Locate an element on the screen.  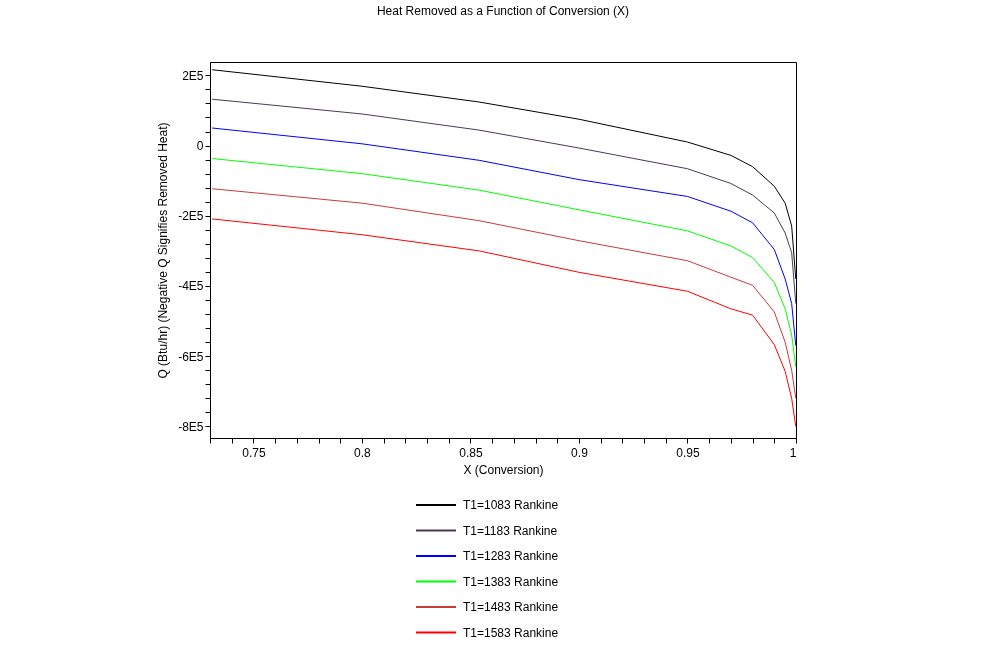
x-tick-label: 0.9 is located at coordinates (580, 452).